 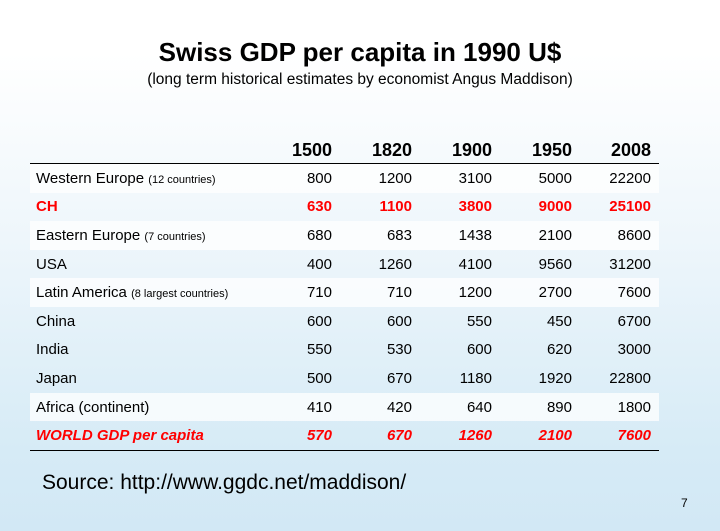 What do you see at coordinates (93, 407) in the screenshot?
I see `region-name: Africa (continent)` at bounding box center [93, 407].